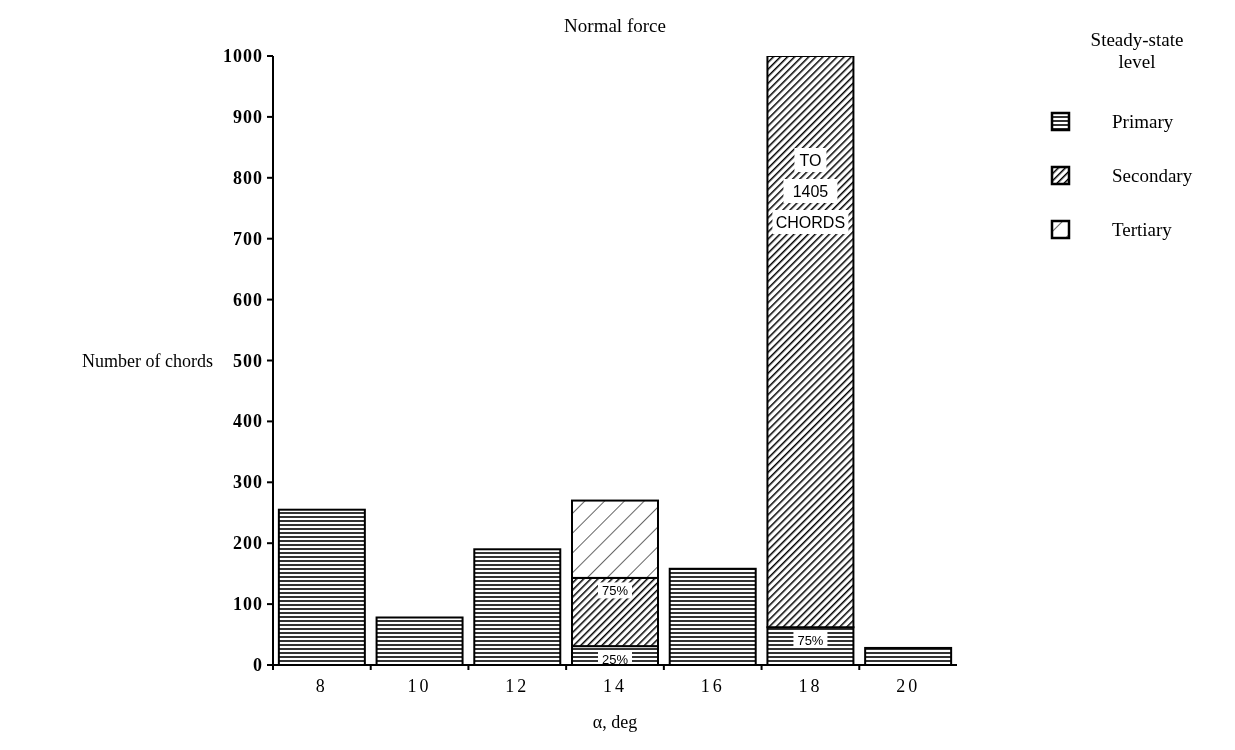  What do you see at coordinates (248, 543) in the screenshot?
I see `y-tick-label: 200` at bounding box center [248, 543].